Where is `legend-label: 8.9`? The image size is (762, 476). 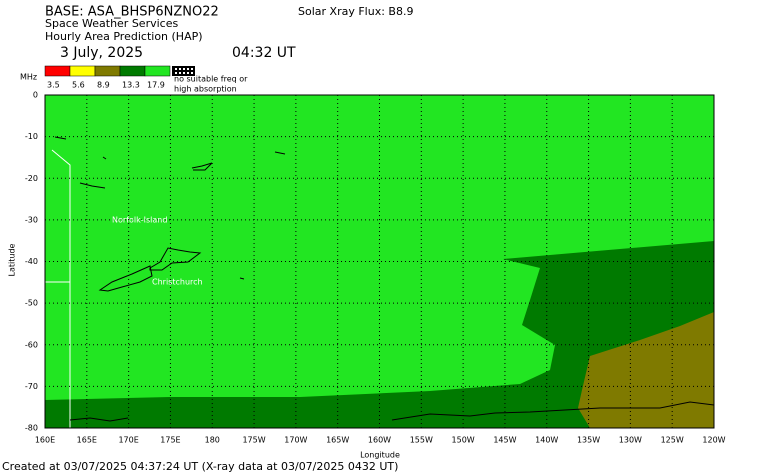
legend-label: 8.9 is located at coordinates (103, 85).